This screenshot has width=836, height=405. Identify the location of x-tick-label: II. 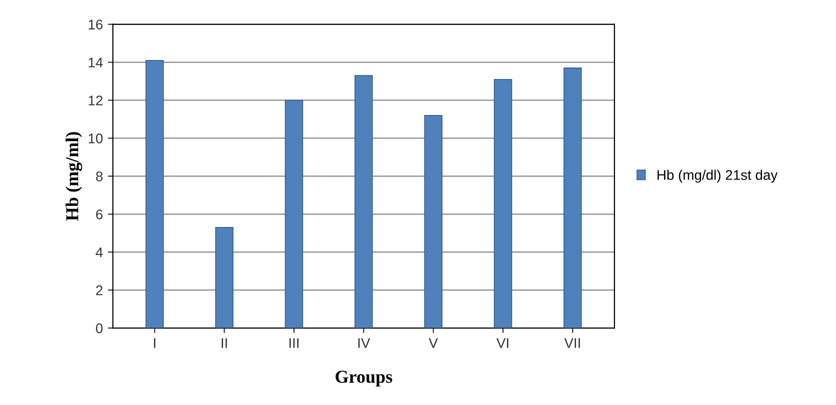
(224, 343).